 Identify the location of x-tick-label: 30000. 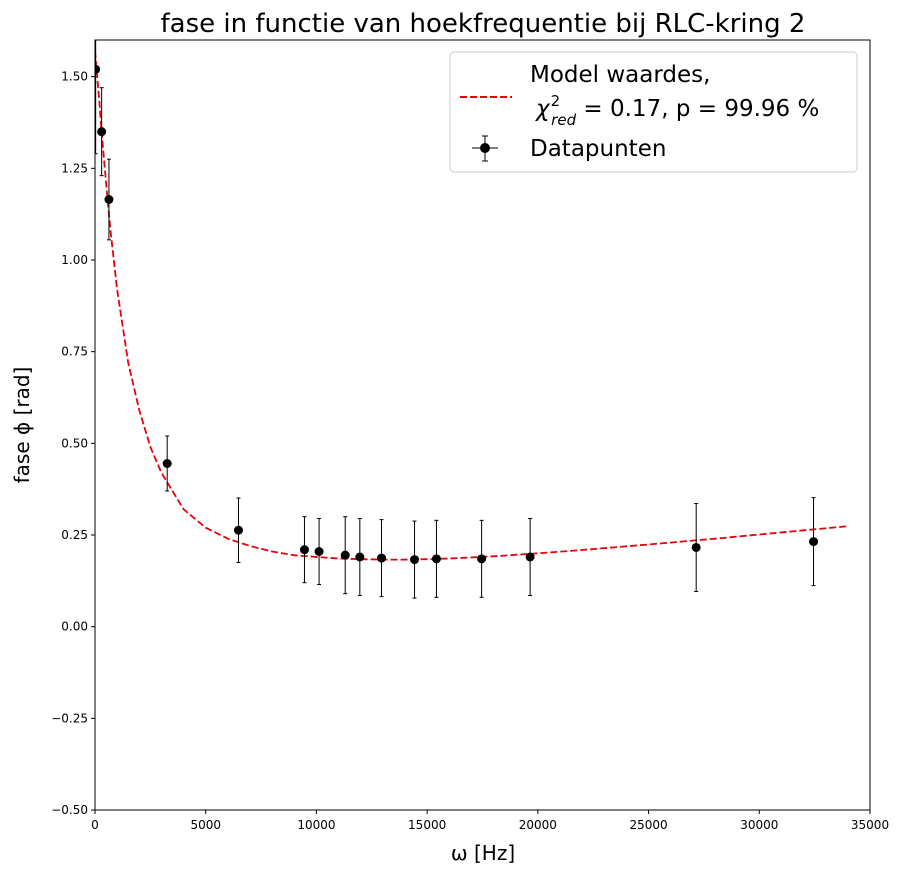
(759, 825).